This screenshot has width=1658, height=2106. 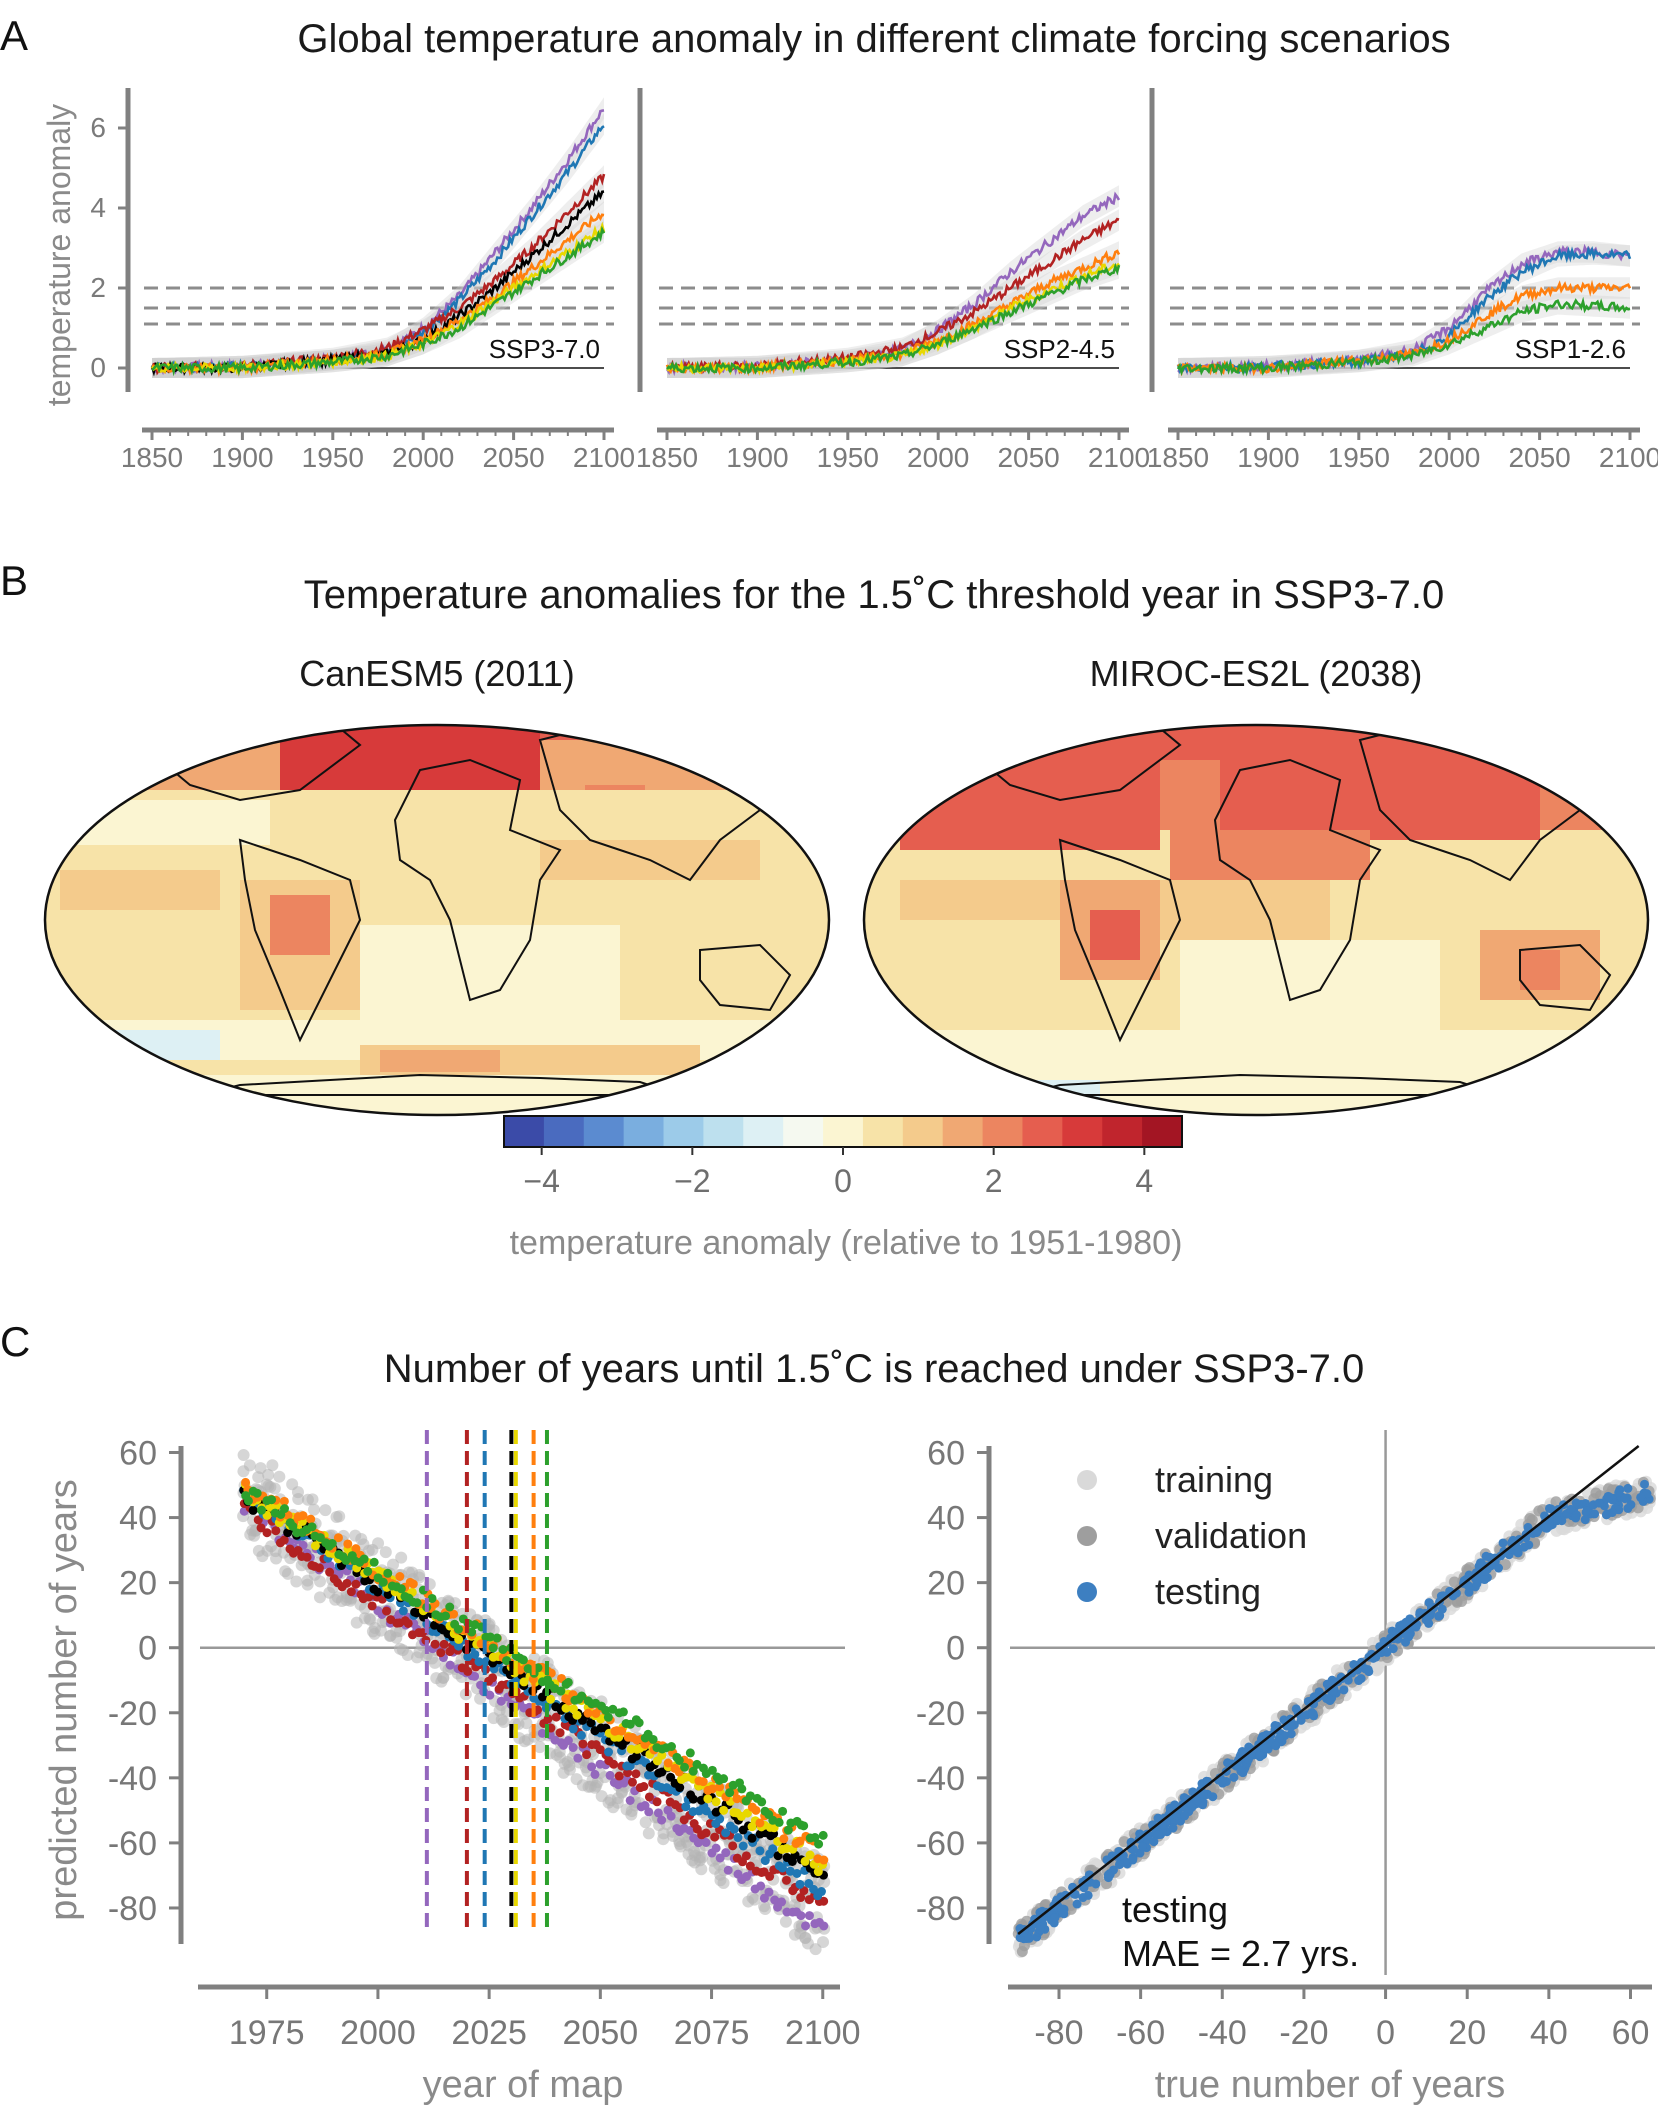 I want to click on panel-a-line-green, so click(x=378, y=301).